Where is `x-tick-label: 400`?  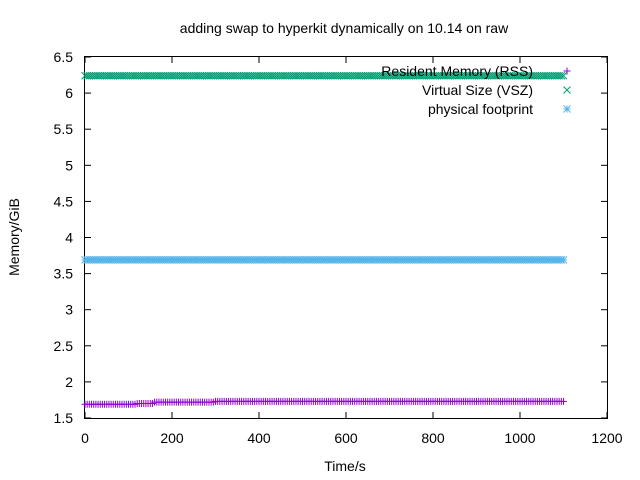
x-tick-label: 400 is located at coordinates (259, 438).